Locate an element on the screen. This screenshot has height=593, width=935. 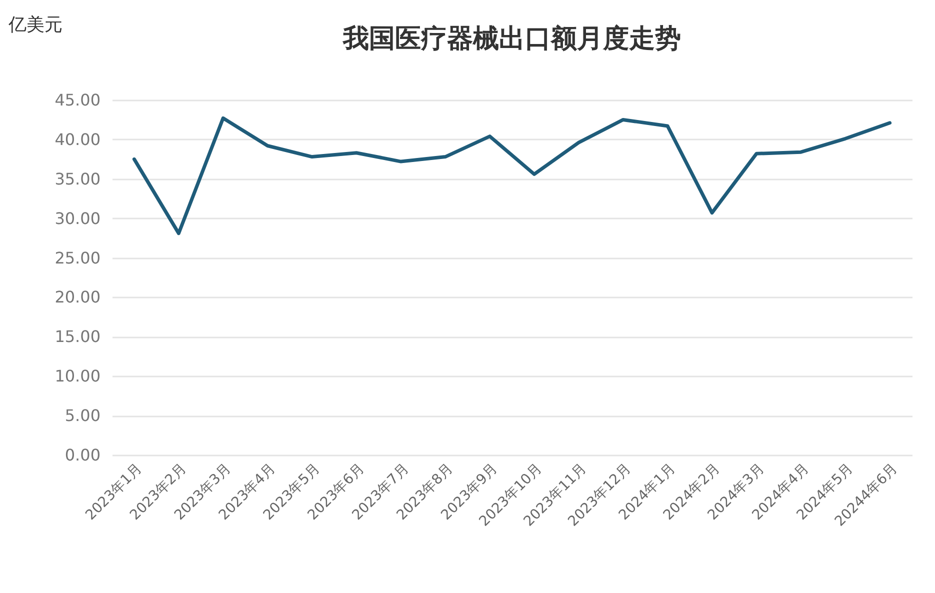
chart-title: 我国医疗器械出口额月度走势 is located at coordinates (511, 39).